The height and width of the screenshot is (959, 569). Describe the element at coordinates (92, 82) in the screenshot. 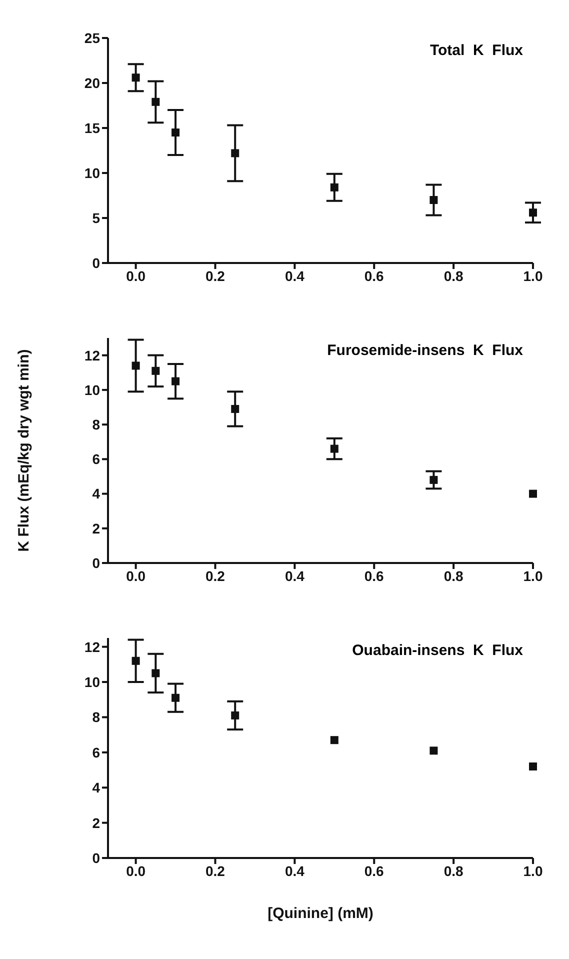

I see `y-tick-label: 20` at that location.